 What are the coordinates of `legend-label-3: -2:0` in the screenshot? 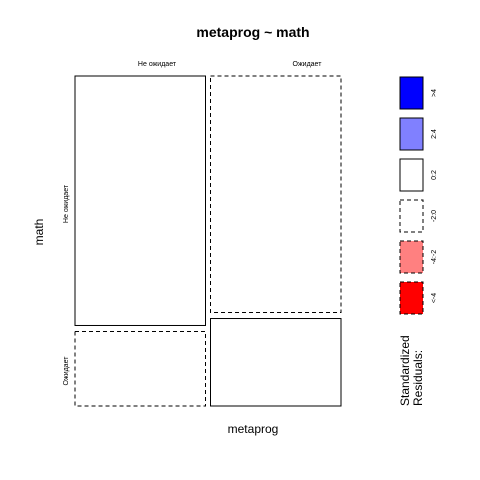 It's located at (434, 216).